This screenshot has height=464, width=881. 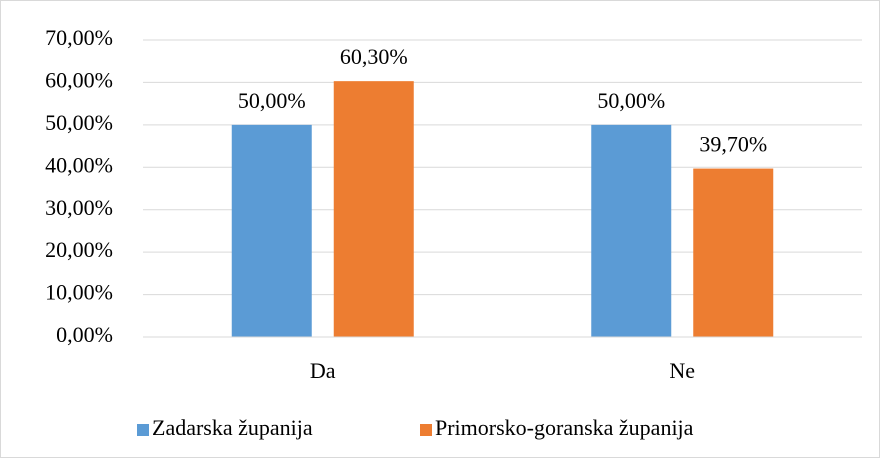 What do you see at coordinates (84, 334) in the screenshot?
I see `y-tick-label: 0,00%` at bounding box center [84, 334].